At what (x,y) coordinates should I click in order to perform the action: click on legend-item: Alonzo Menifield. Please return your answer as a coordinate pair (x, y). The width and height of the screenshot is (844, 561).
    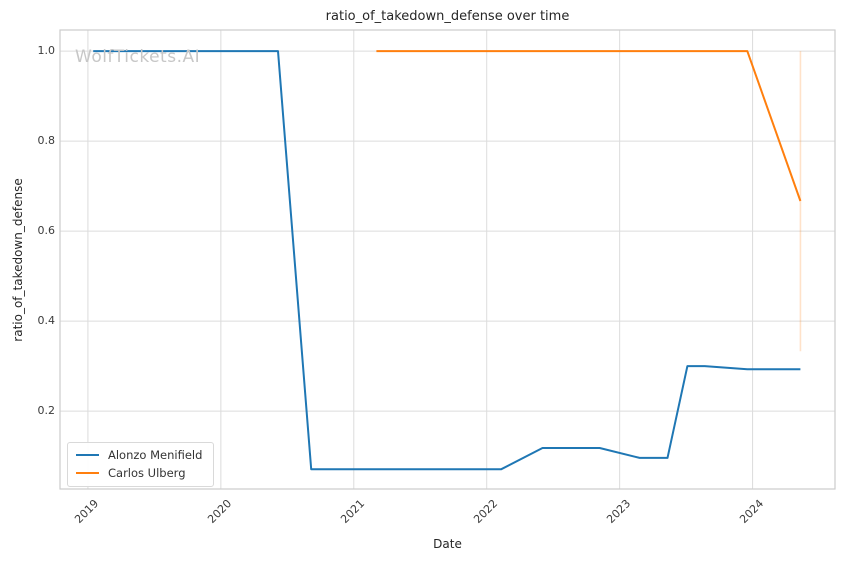
    Looking at the image, I should click on (139, 455).